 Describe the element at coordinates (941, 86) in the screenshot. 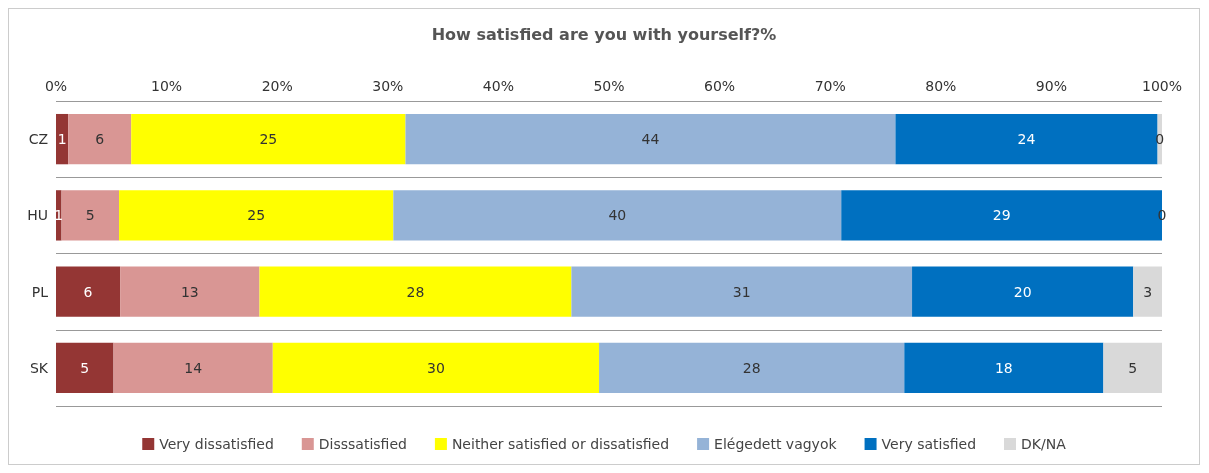

I see `x-tick-label: 80%` at that location.